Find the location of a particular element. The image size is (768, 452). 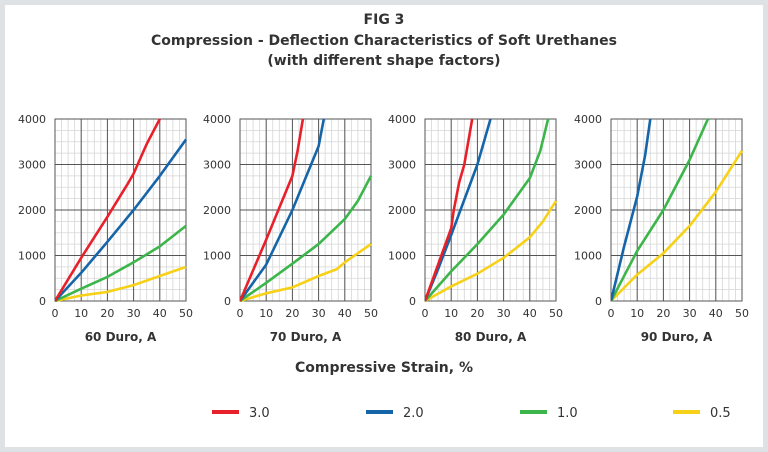

x-axis-label: Compressive Strain, % is located at coordinates (384, 368).